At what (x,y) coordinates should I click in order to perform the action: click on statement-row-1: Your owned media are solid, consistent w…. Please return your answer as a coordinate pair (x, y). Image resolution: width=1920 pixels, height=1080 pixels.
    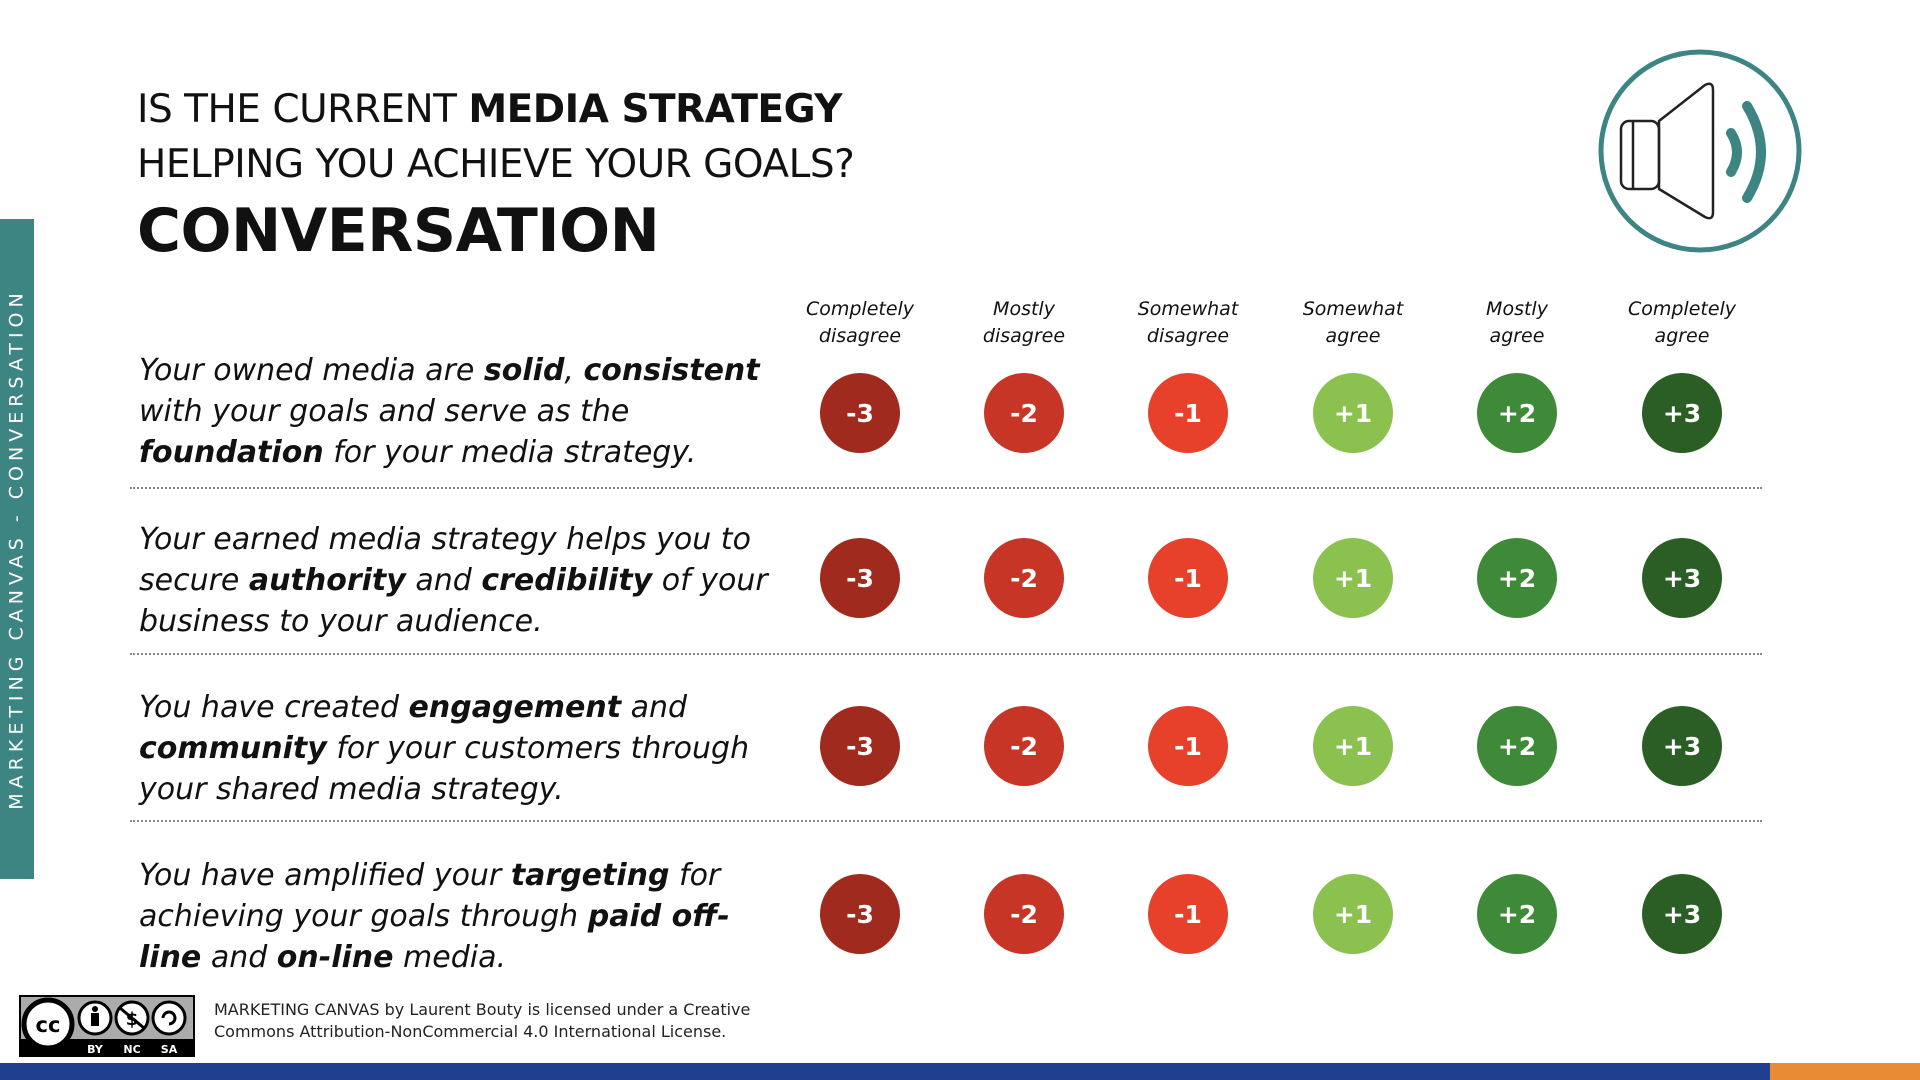
    Looking at the image, I should click on (946, 419).